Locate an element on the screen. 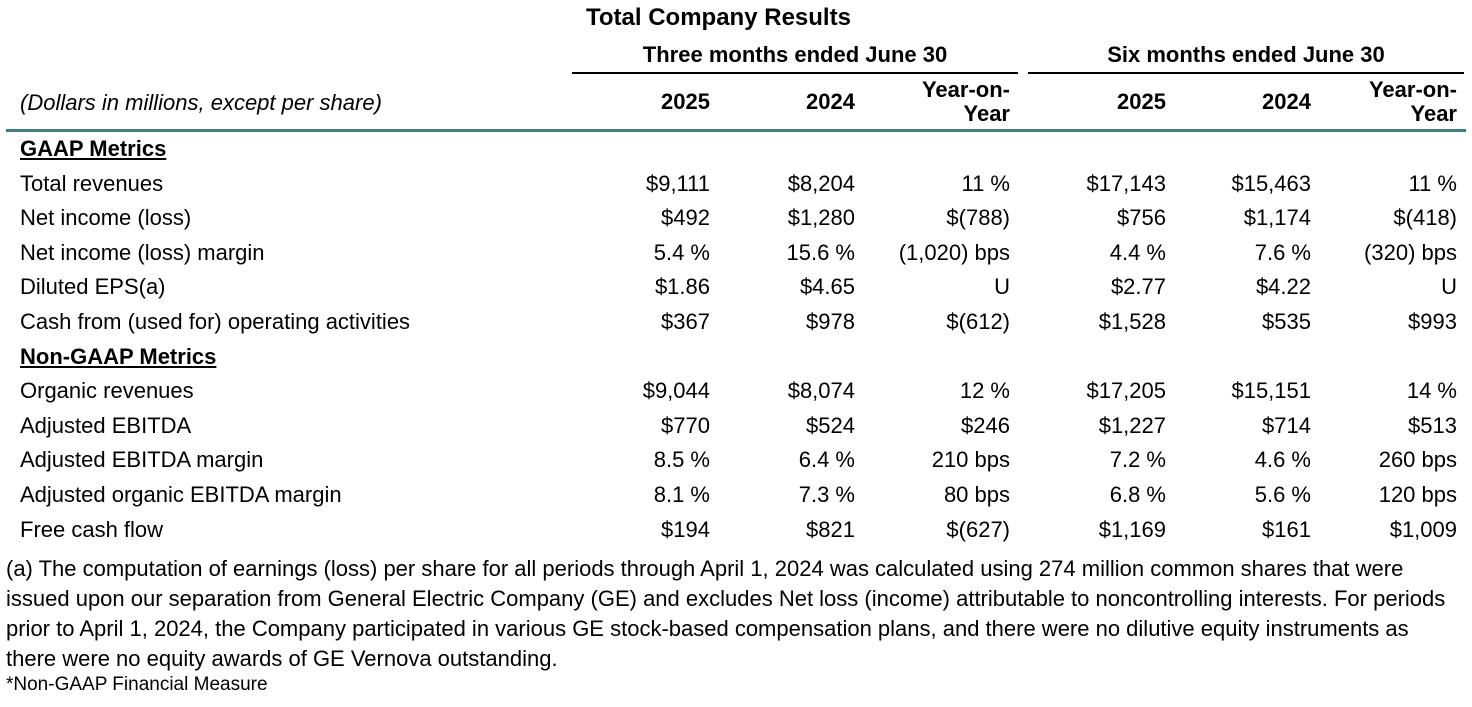 The image size is (1472, 707). cell-3m-2024: 7.3 % is located at coordinates (826, 494).